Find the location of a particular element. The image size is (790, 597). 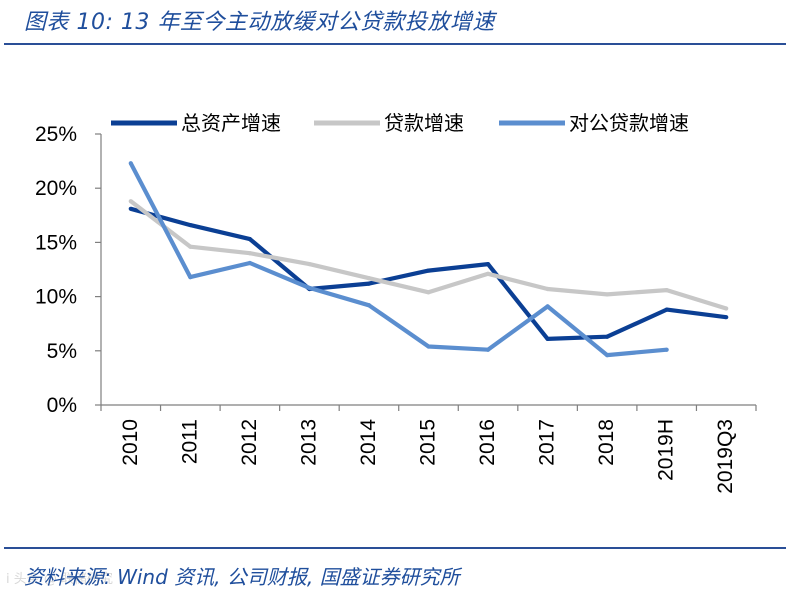

watermark: i 头条 @ 联储研究 is located at coordinates (60, 579).